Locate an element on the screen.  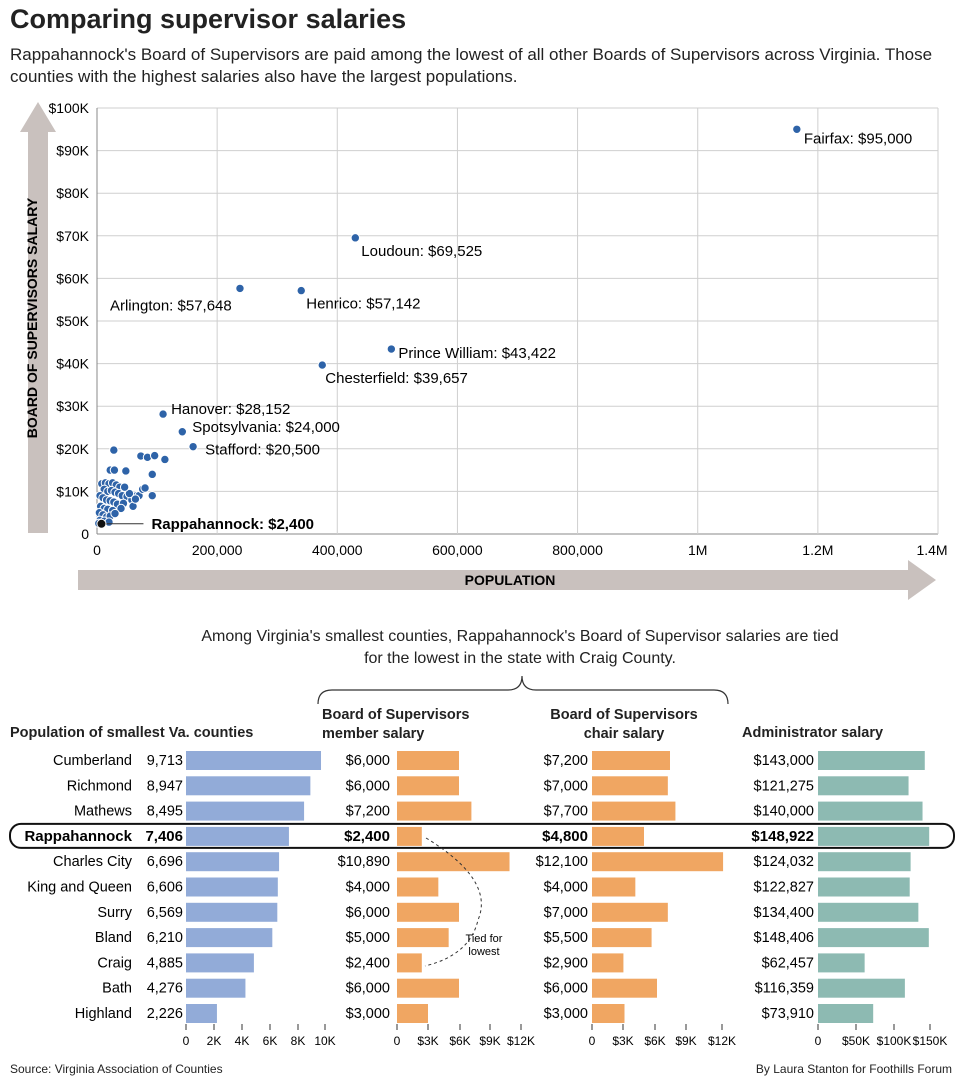
bar-value: 6,606 is located at coordinates (165, 888).